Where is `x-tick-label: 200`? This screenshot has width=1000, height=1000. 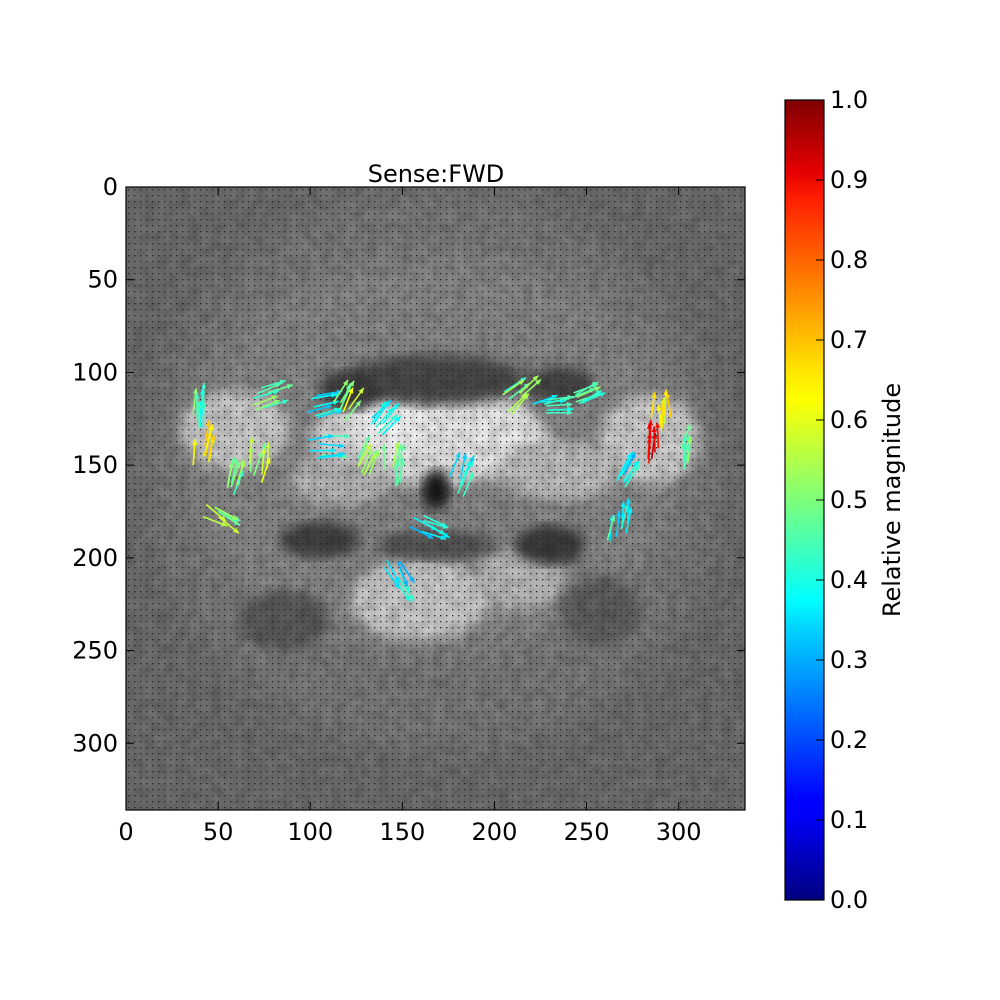 x-tick-label: 200 is located at coordinates (495, 832).